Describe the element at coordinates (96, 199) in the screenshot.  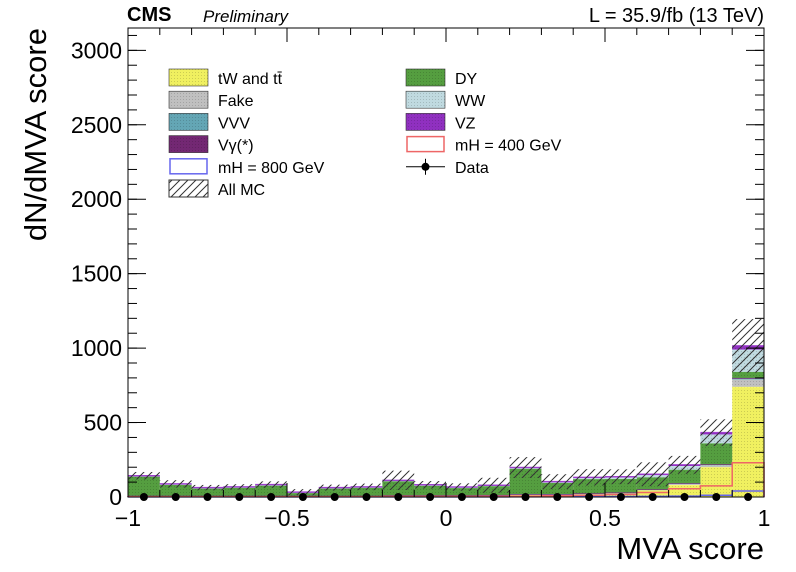
I see `y-tick-label-4: 2000` at that location.